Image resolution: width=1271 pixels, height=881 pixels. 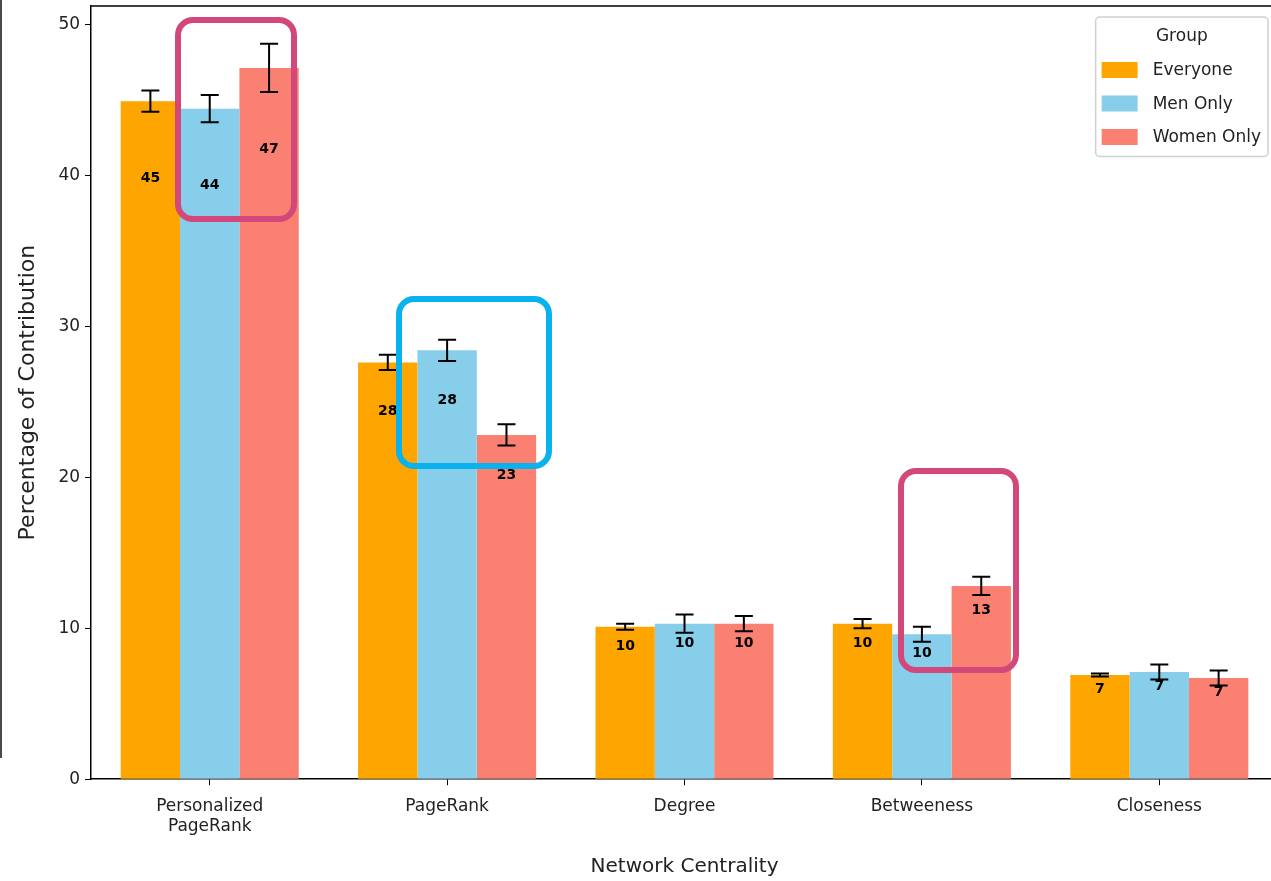 What do you see at coordinates (150, 177) in the screenshot?
I see `data-label: 45` at bounding box center [150, 177].